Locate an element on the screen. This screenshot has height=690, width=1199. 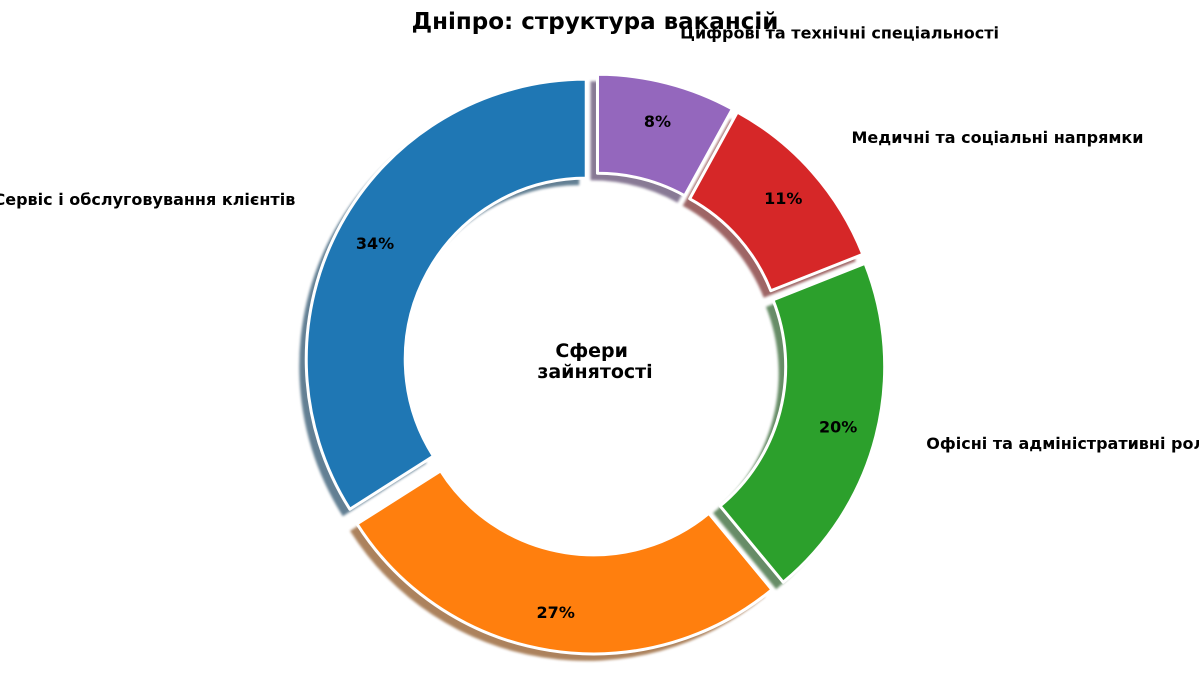
percent-label-1: 34% is located at coordinates (375, 243).